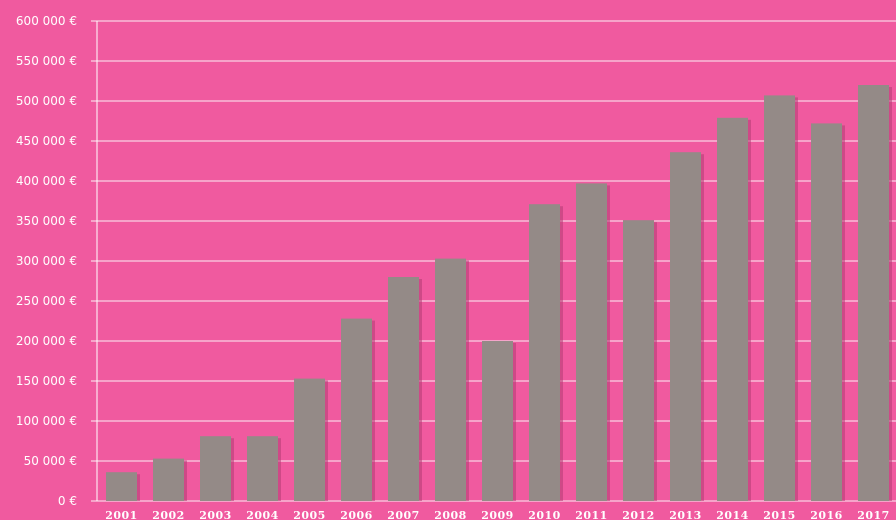 This screenshot has width=896, height=520. What do you see at coordinates (826, 514) in the screenshot?
I see `x-tick-label: 2016` at bounding box center [826, 514].